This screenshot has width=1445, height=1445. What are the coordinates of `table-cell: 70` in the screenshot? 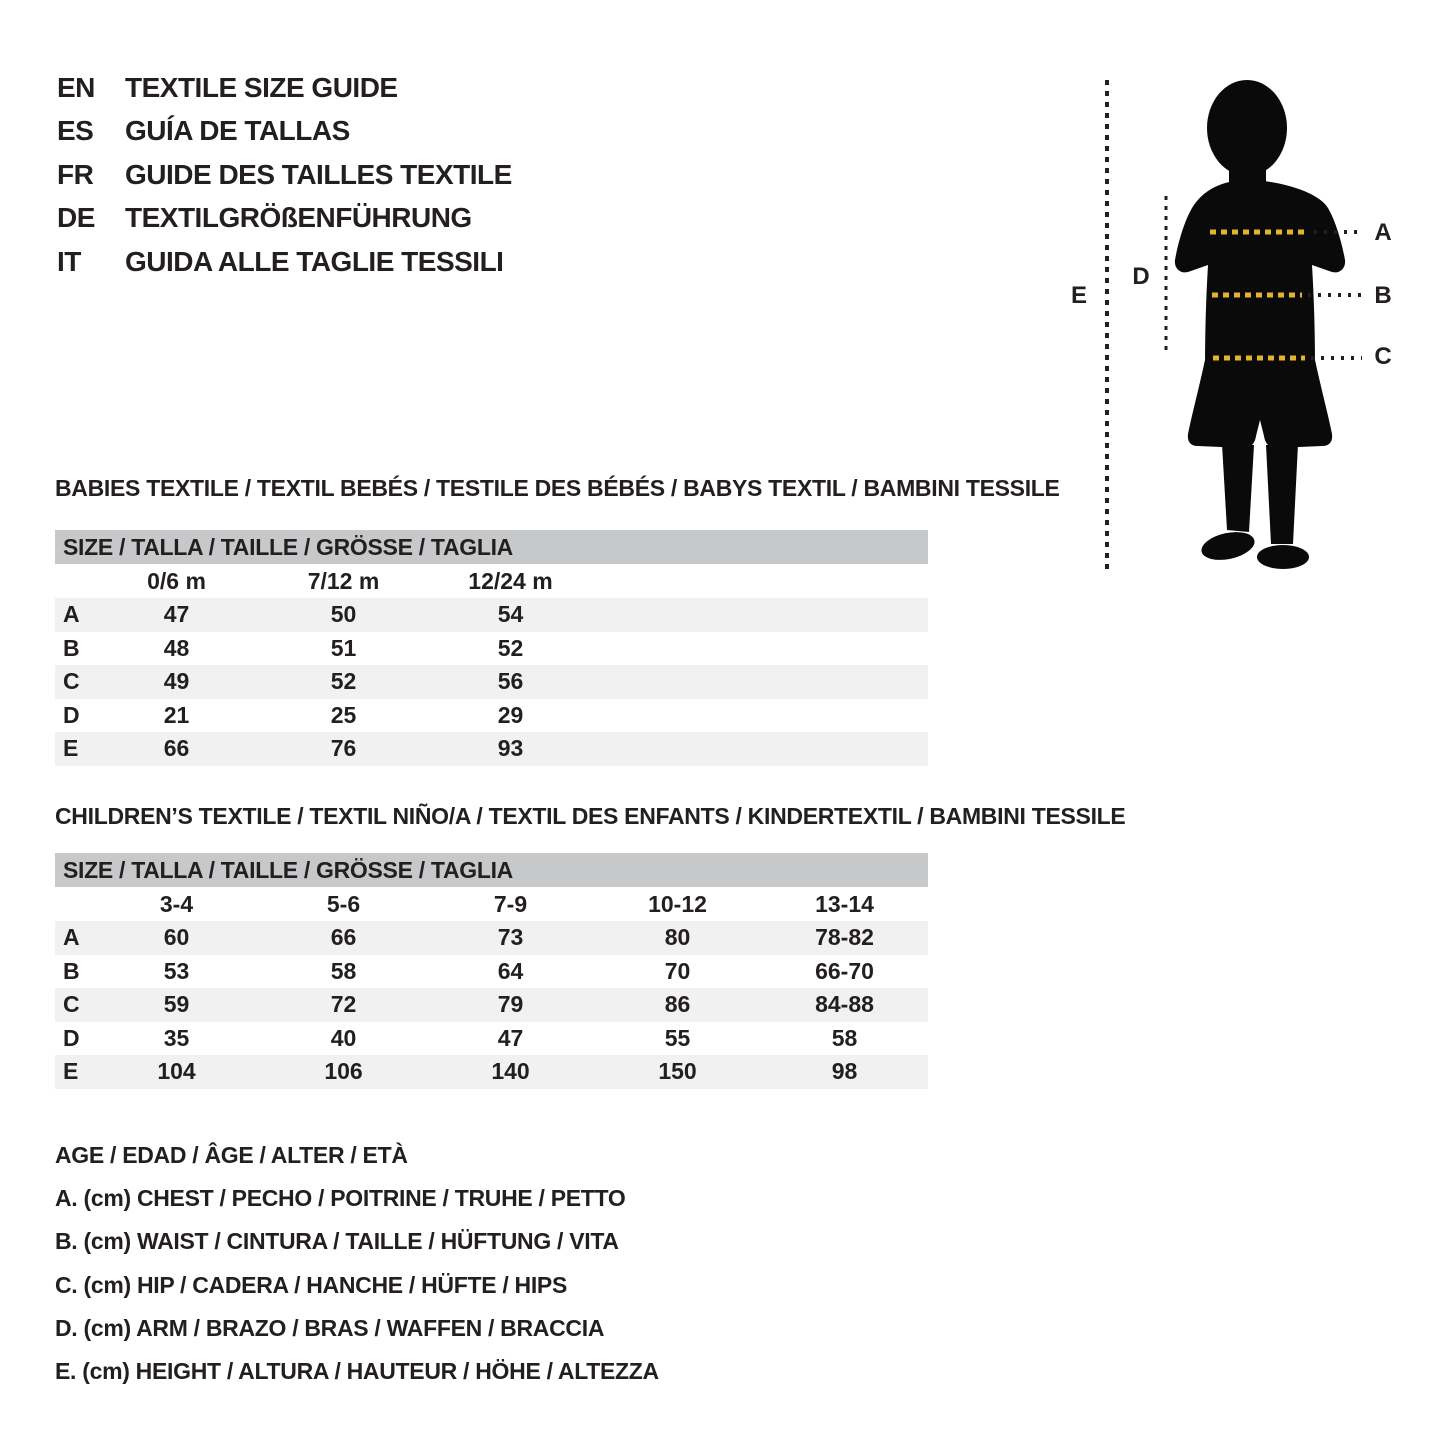 It's located at (677, 970).